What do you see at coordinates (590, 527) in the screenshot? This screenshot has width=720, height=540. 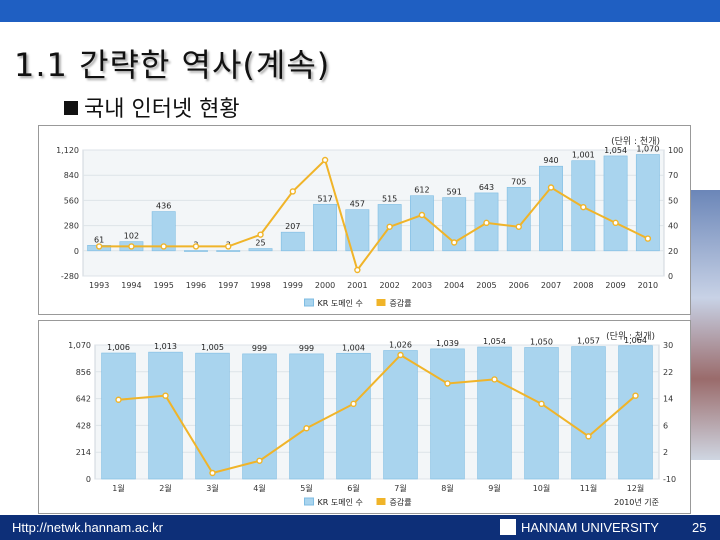 I see `footer-university: HANNAM UNIVERSITY` at bounding box center [590, 527].